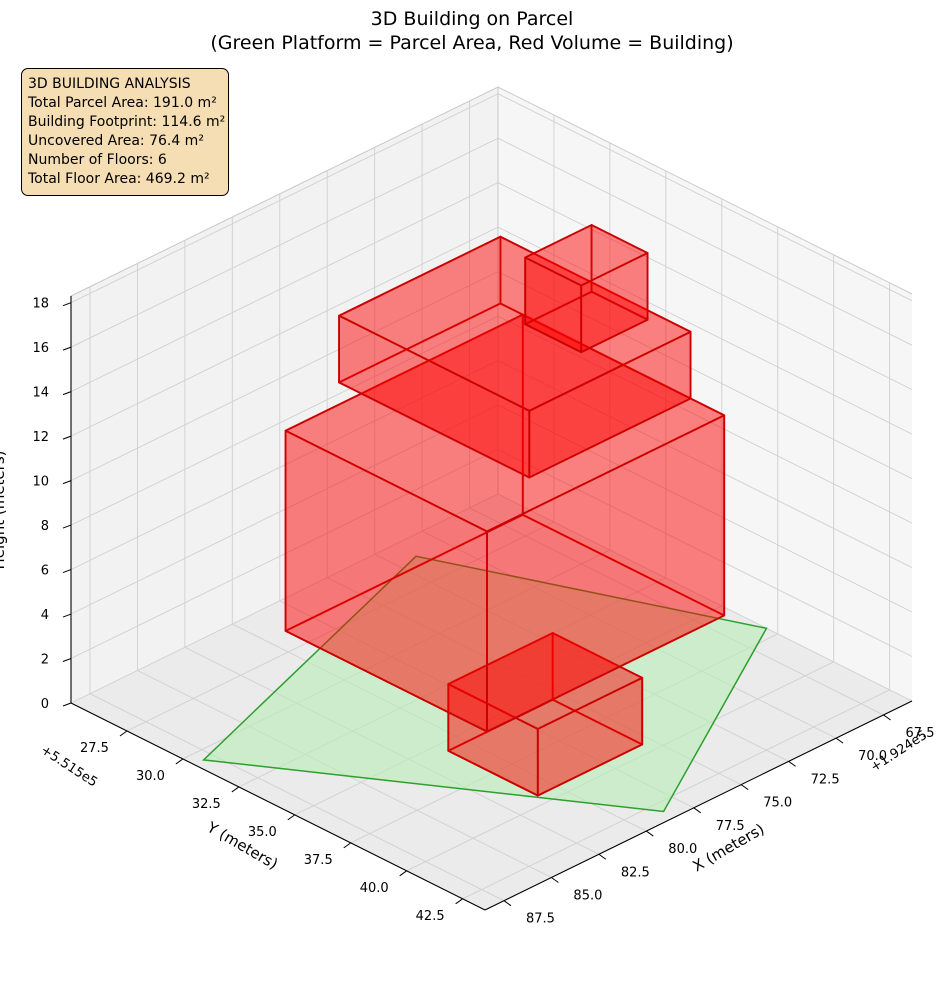 This screenshot has height=992, width=944. Describe the element at coordinates (97, 160) in the screenshot. I see `info-line-floors: Number of Floors: 6` at that location.